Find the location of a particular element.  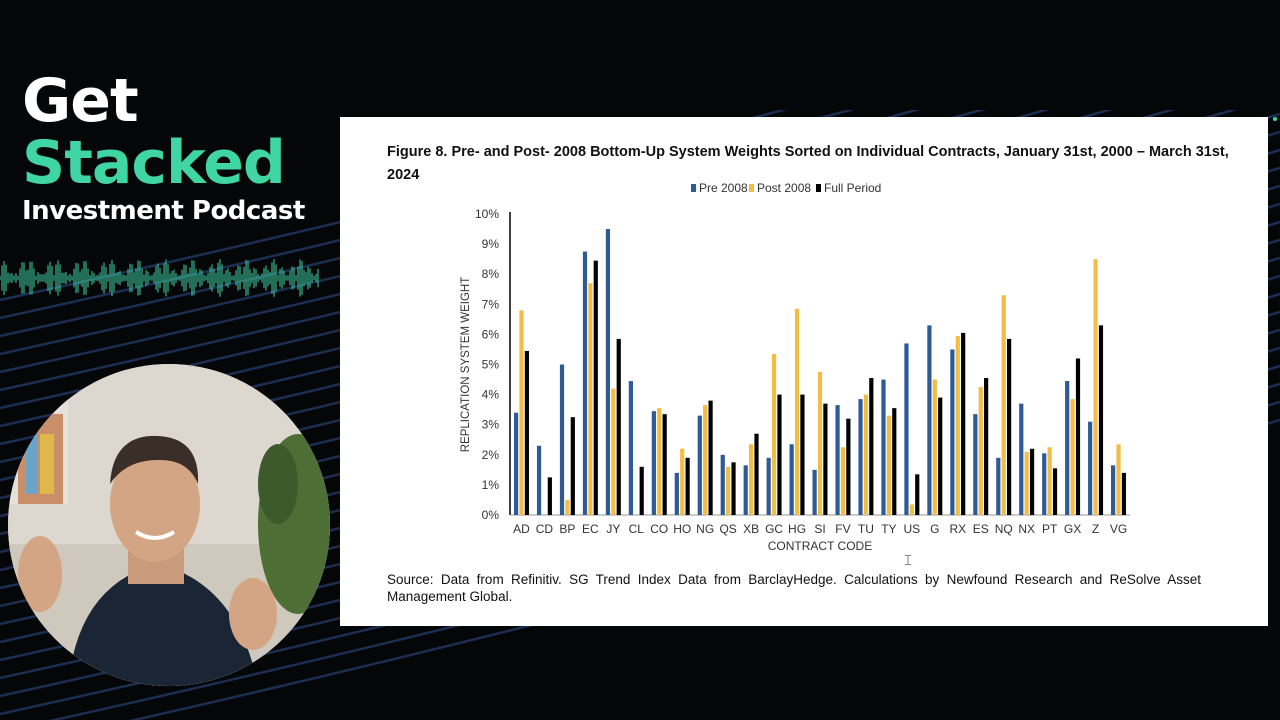

x-tick-label: BP is located at coordinates (567, 529).